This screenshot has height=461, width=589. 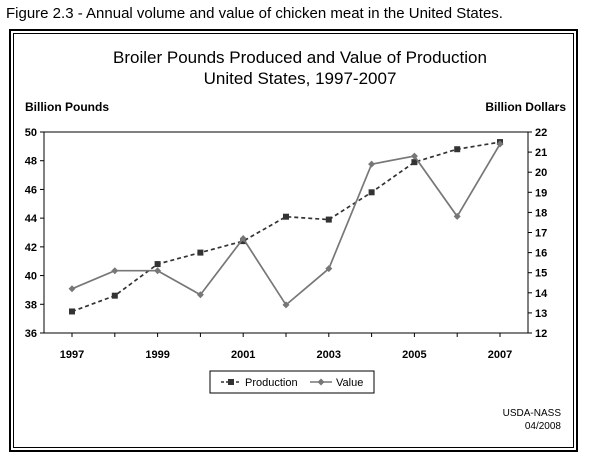 I want to click on legend-production-label: Production, so click(x=271, y=383).